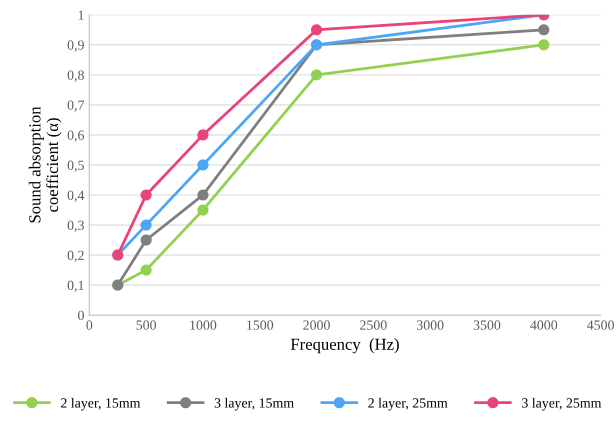  Describe the element at coordinates (76, 196) in the screenshot. I see `y-tick-label: 0,4` at that location.